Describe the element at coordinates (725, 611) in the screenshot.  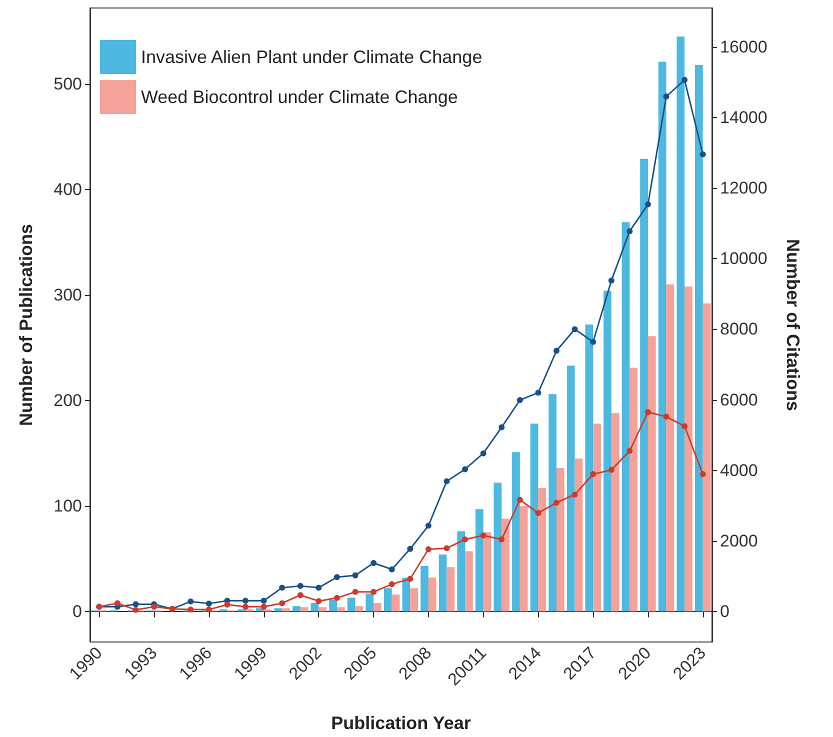
I see `y2-tick-label: 0` at that location.